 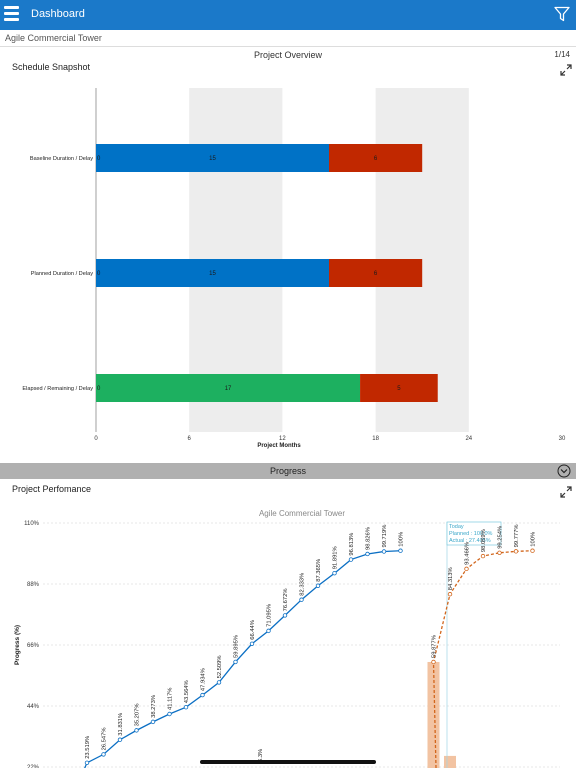 I want to click on data-label: 52.509%, so click(x=220, y=667).